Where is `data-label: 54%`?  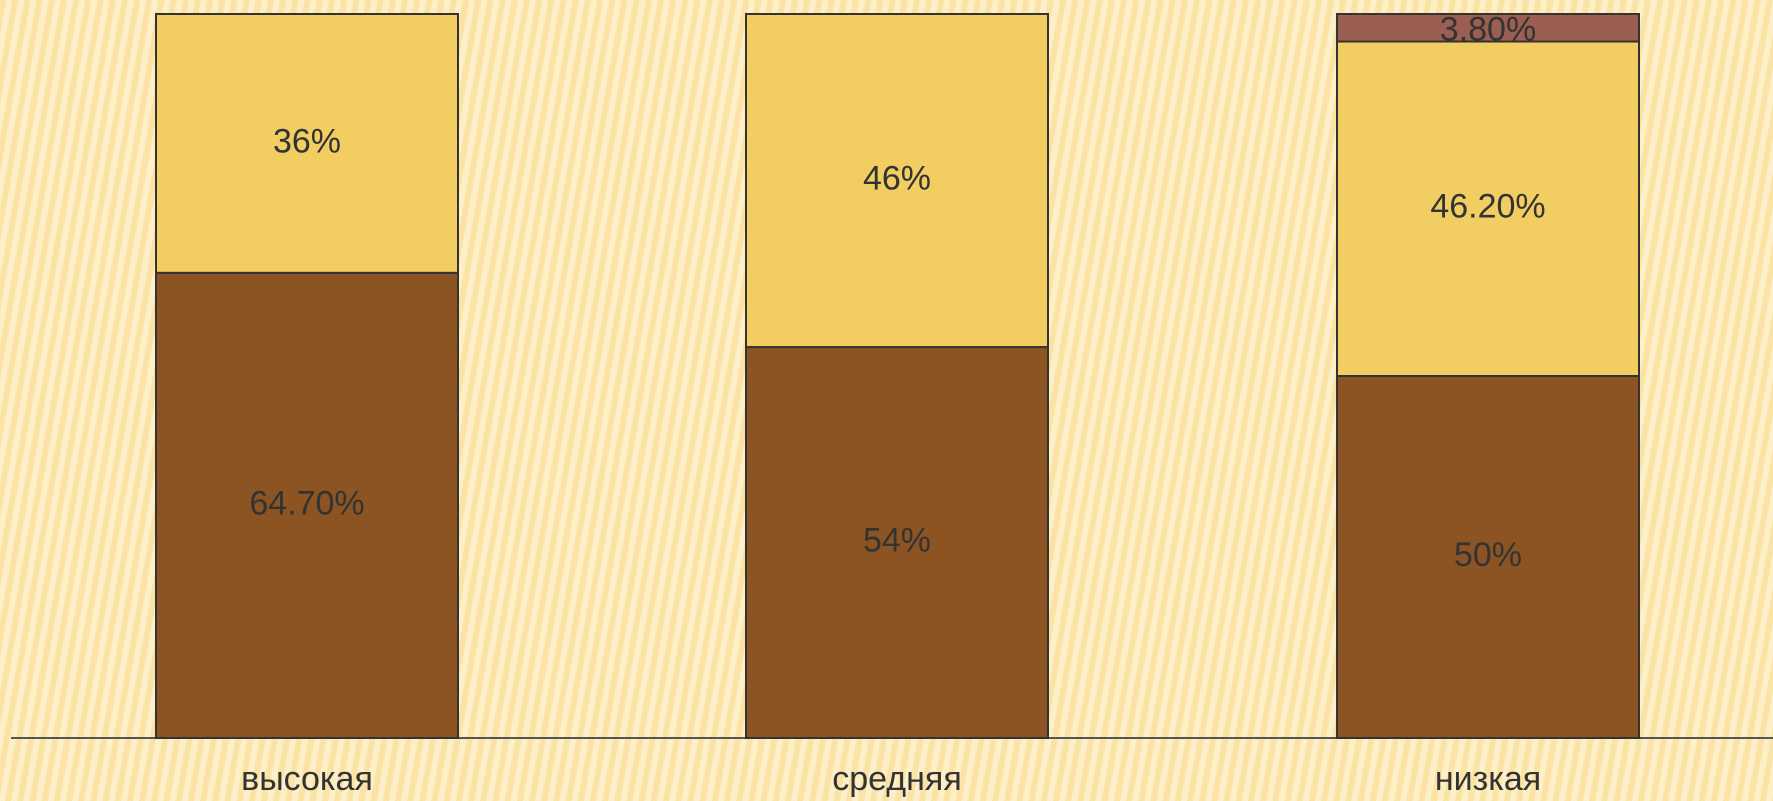 data-label: 54% is located at coordinates (897, 541).